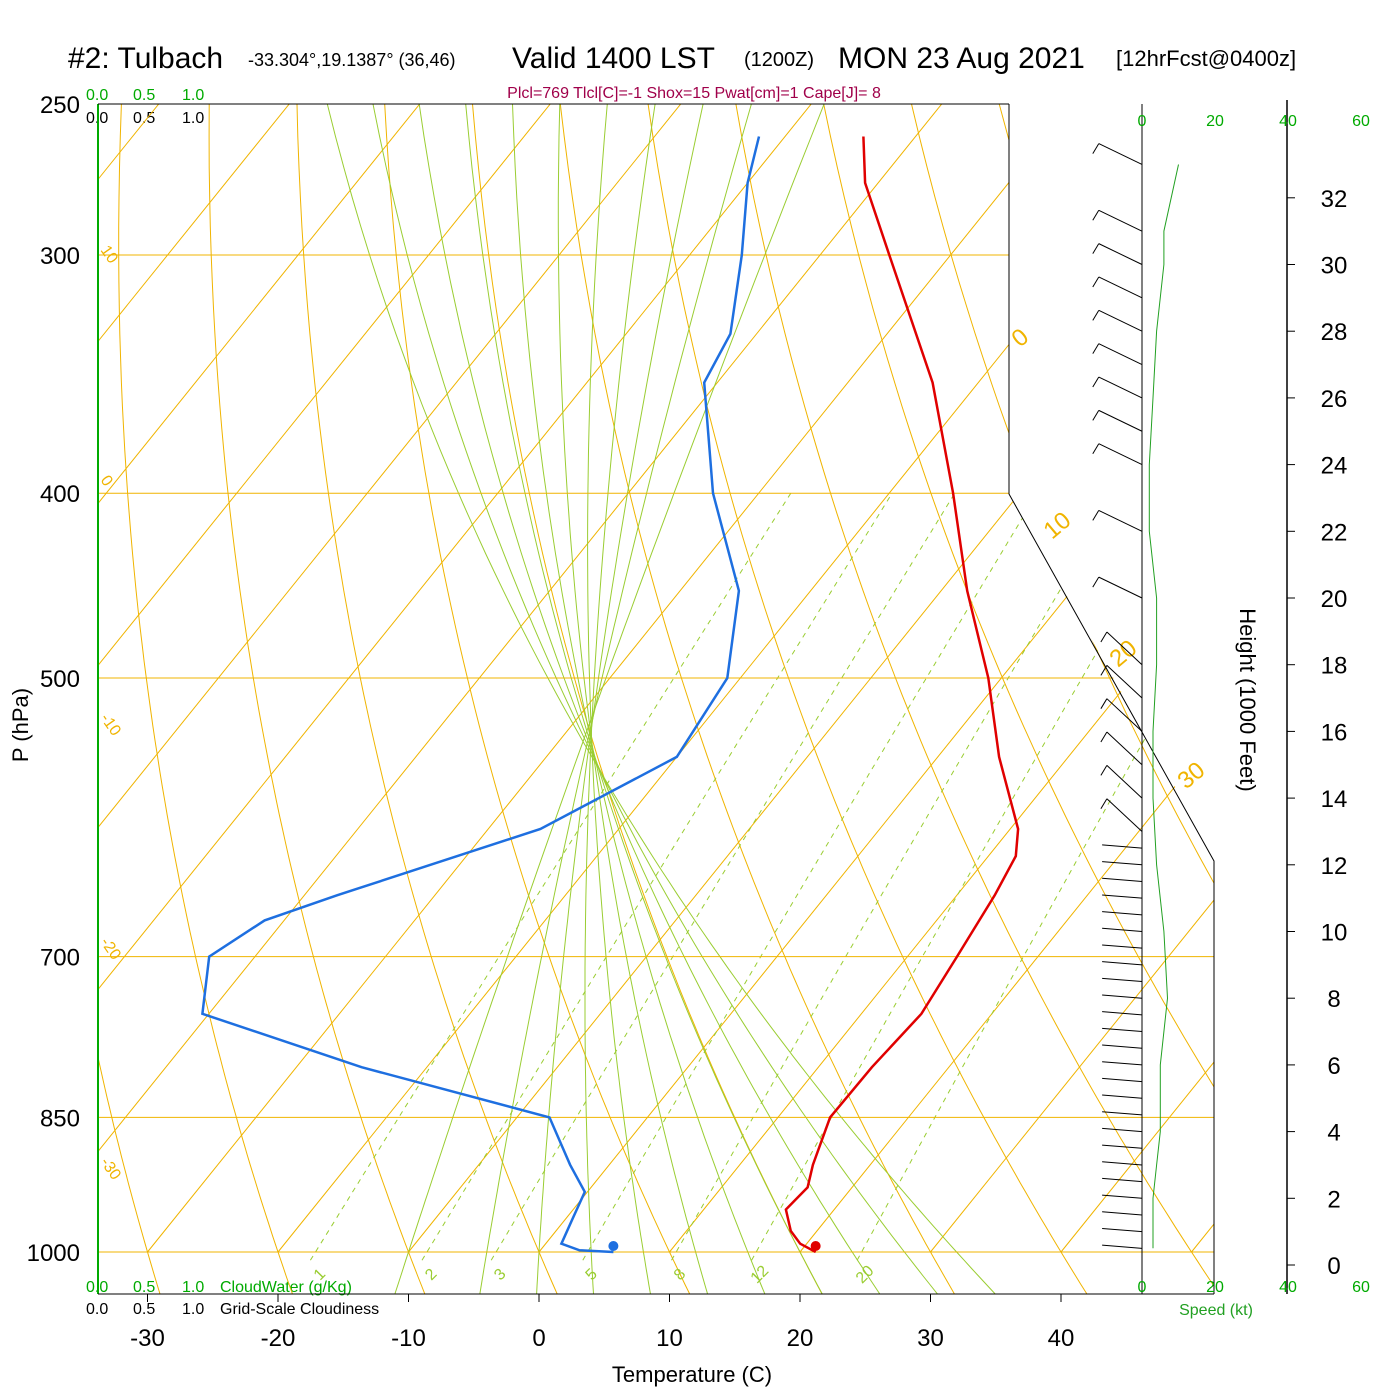 The height and width of the screenshot is (1400, 1400). Describe the element at coordinates (1334, 199) in the screenshot. I see `height-tick-label: 32` at that location.